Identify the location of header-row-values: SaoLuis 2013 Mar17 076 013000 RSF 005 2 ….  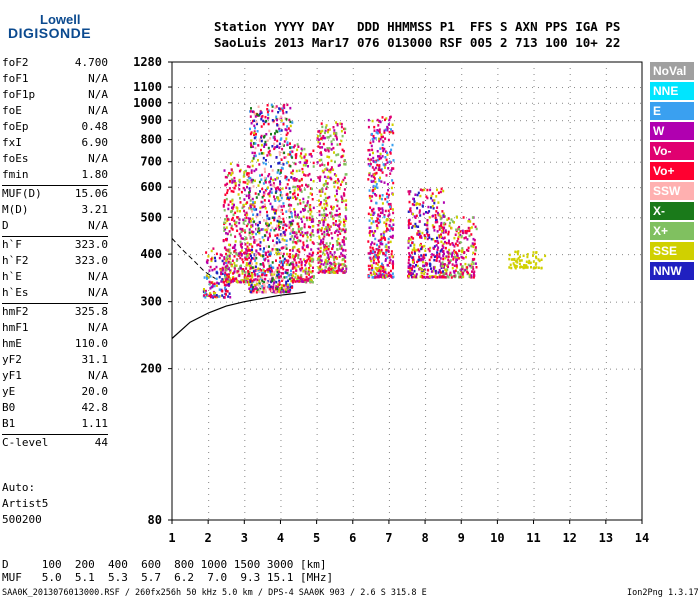
(417, 42).